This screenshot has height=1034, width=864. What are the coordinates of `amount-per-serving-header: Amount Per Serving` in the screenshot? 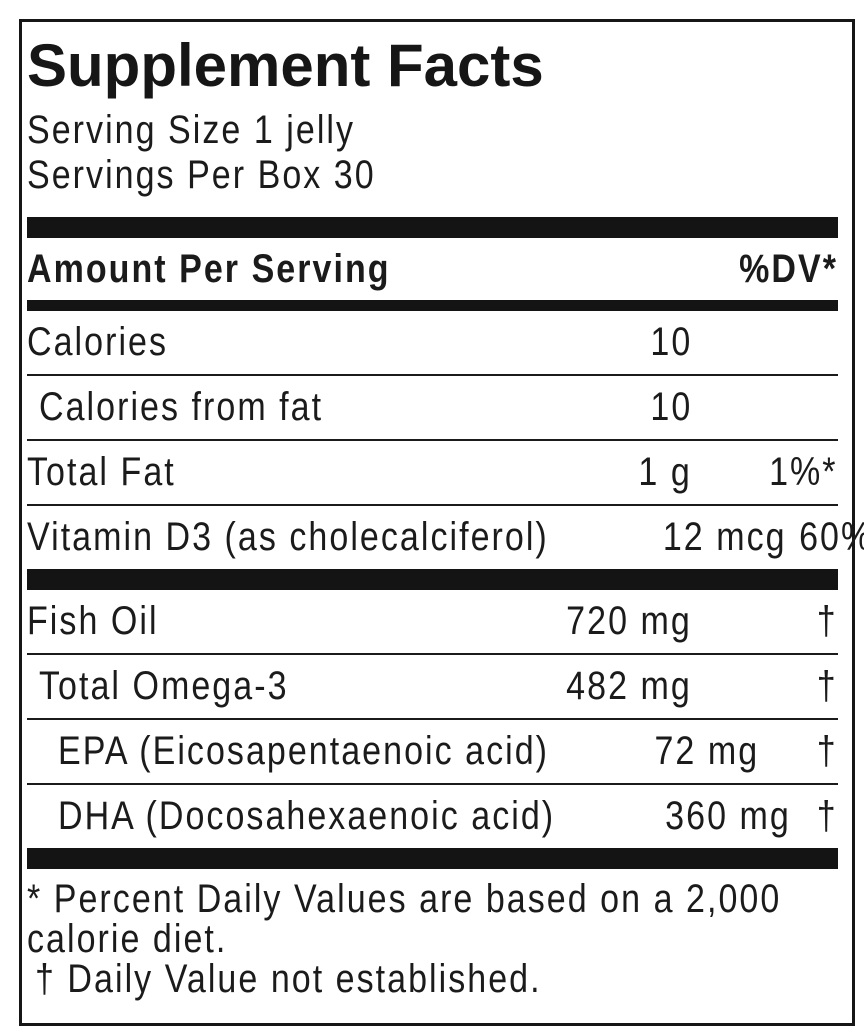 It's located at (209, 268).